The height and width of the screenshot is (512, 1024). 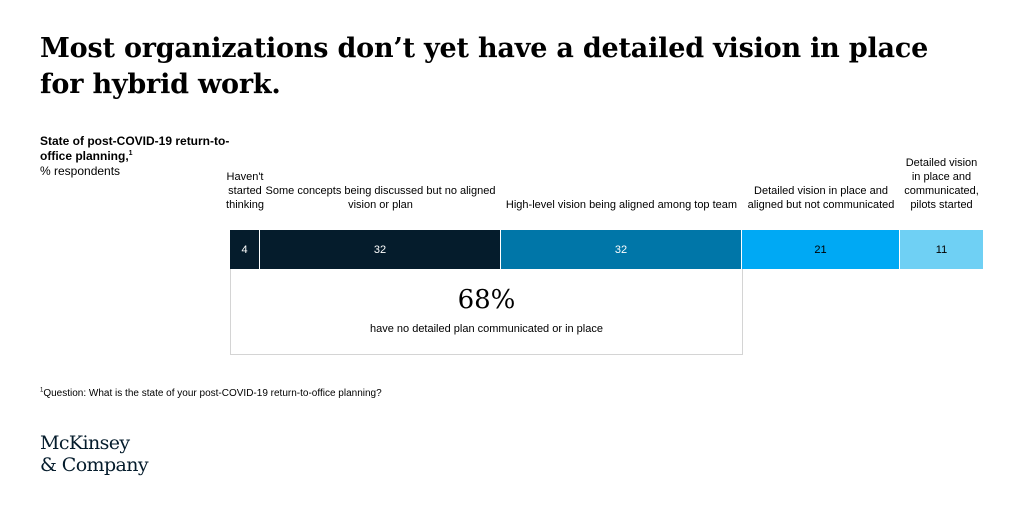 I want to click on chart-unit: % respondents, so click(x=80, y=171).